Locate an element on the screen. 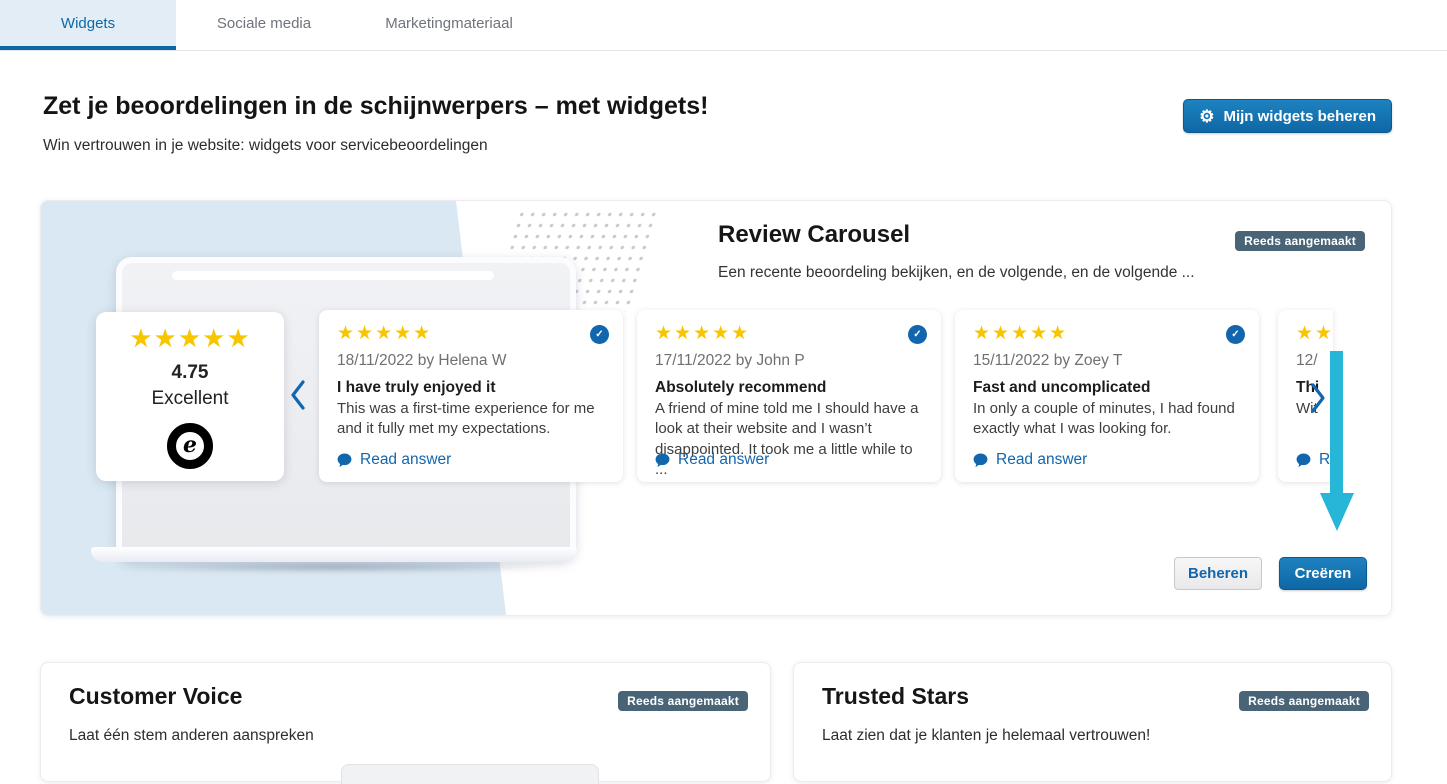  pointer-arrow-head is located at coordinates (1337, 512).